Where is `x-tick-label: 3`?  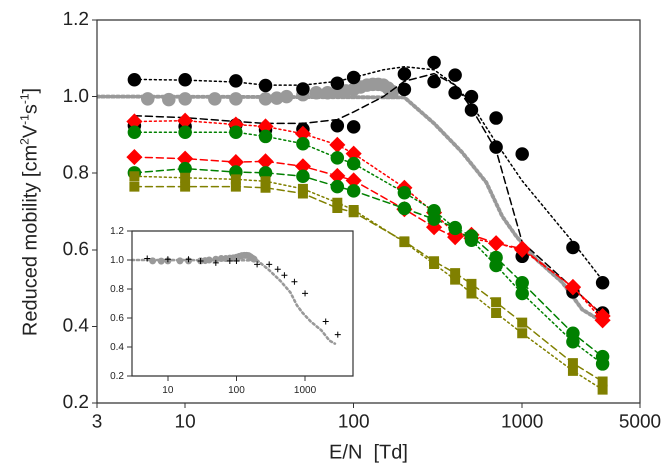
x-tick-label: 3 is located at coordinates (97, 422).